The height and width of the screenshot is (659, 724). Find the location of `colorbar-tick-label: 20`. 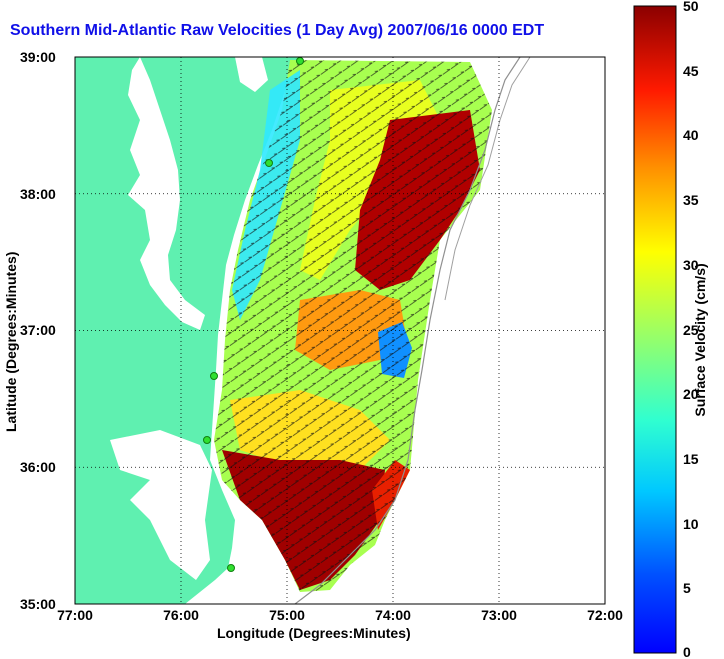

colorbar-tick-label: 20 is located at coordinates (691, 394).